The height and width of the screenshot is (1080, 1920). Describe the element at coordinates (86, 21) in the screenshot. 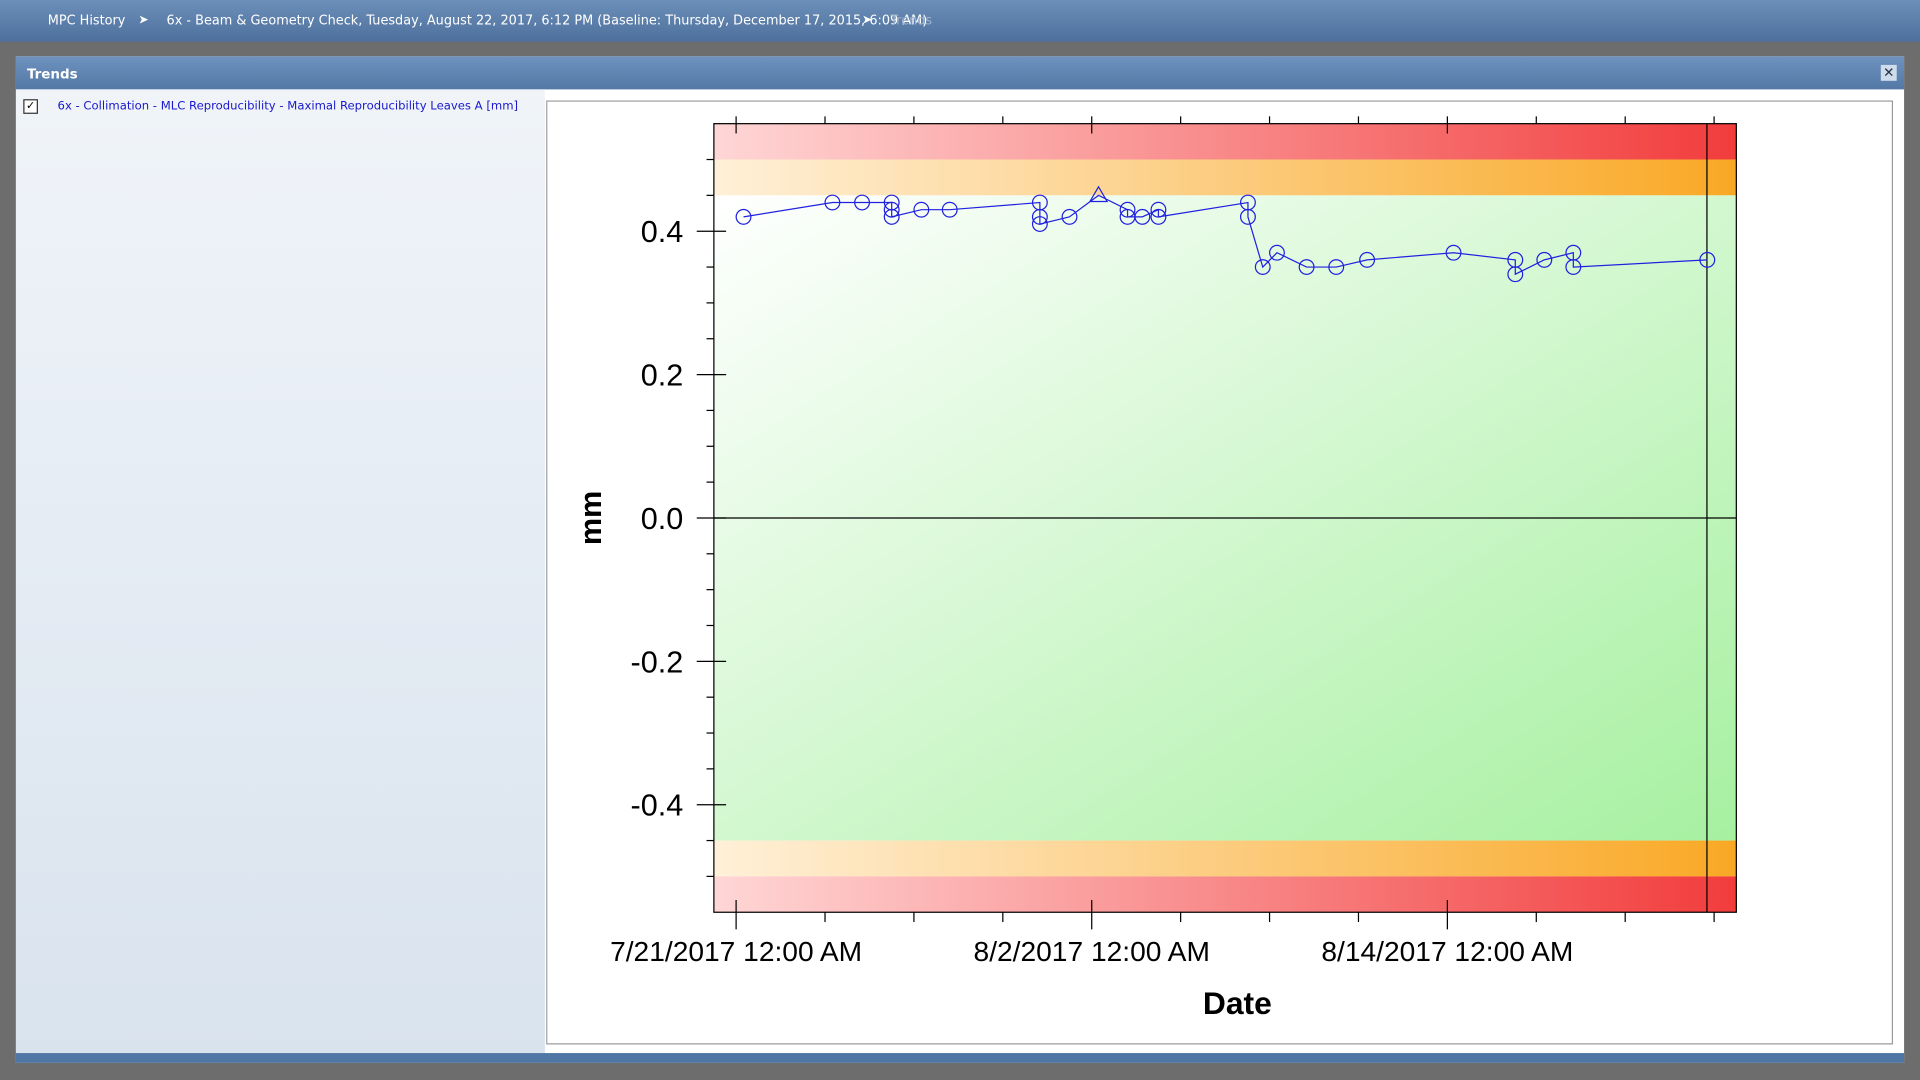

I see `breadcrumb: MPC History` at that location.